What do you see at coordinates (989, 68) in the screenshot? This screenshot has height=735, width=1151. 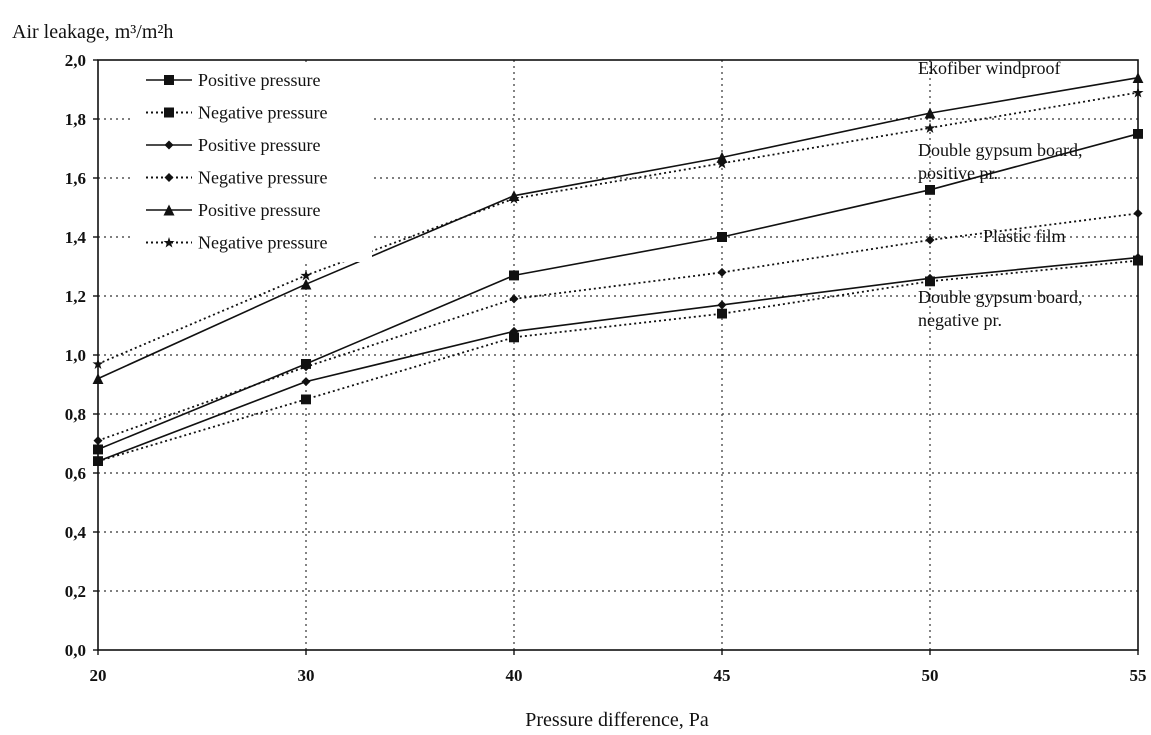 I see `annotation-label: Ekofiber windproof` at bounding box center [989, 68].